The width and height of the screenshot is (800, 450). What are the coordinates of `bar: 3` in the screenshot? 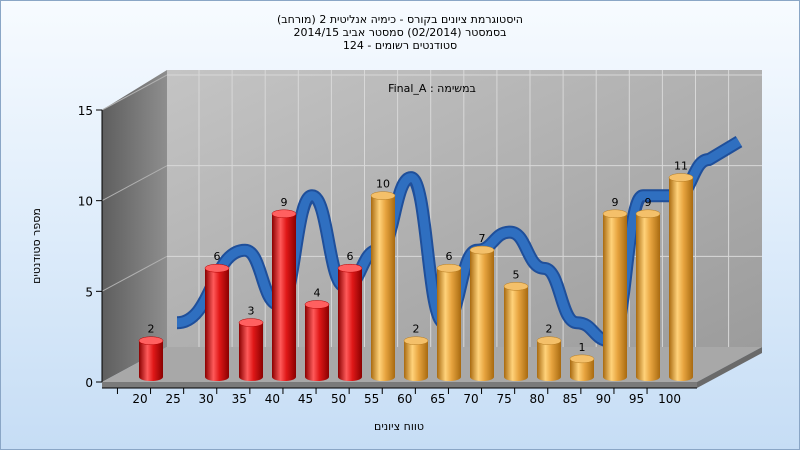 It's located at (251, 343).